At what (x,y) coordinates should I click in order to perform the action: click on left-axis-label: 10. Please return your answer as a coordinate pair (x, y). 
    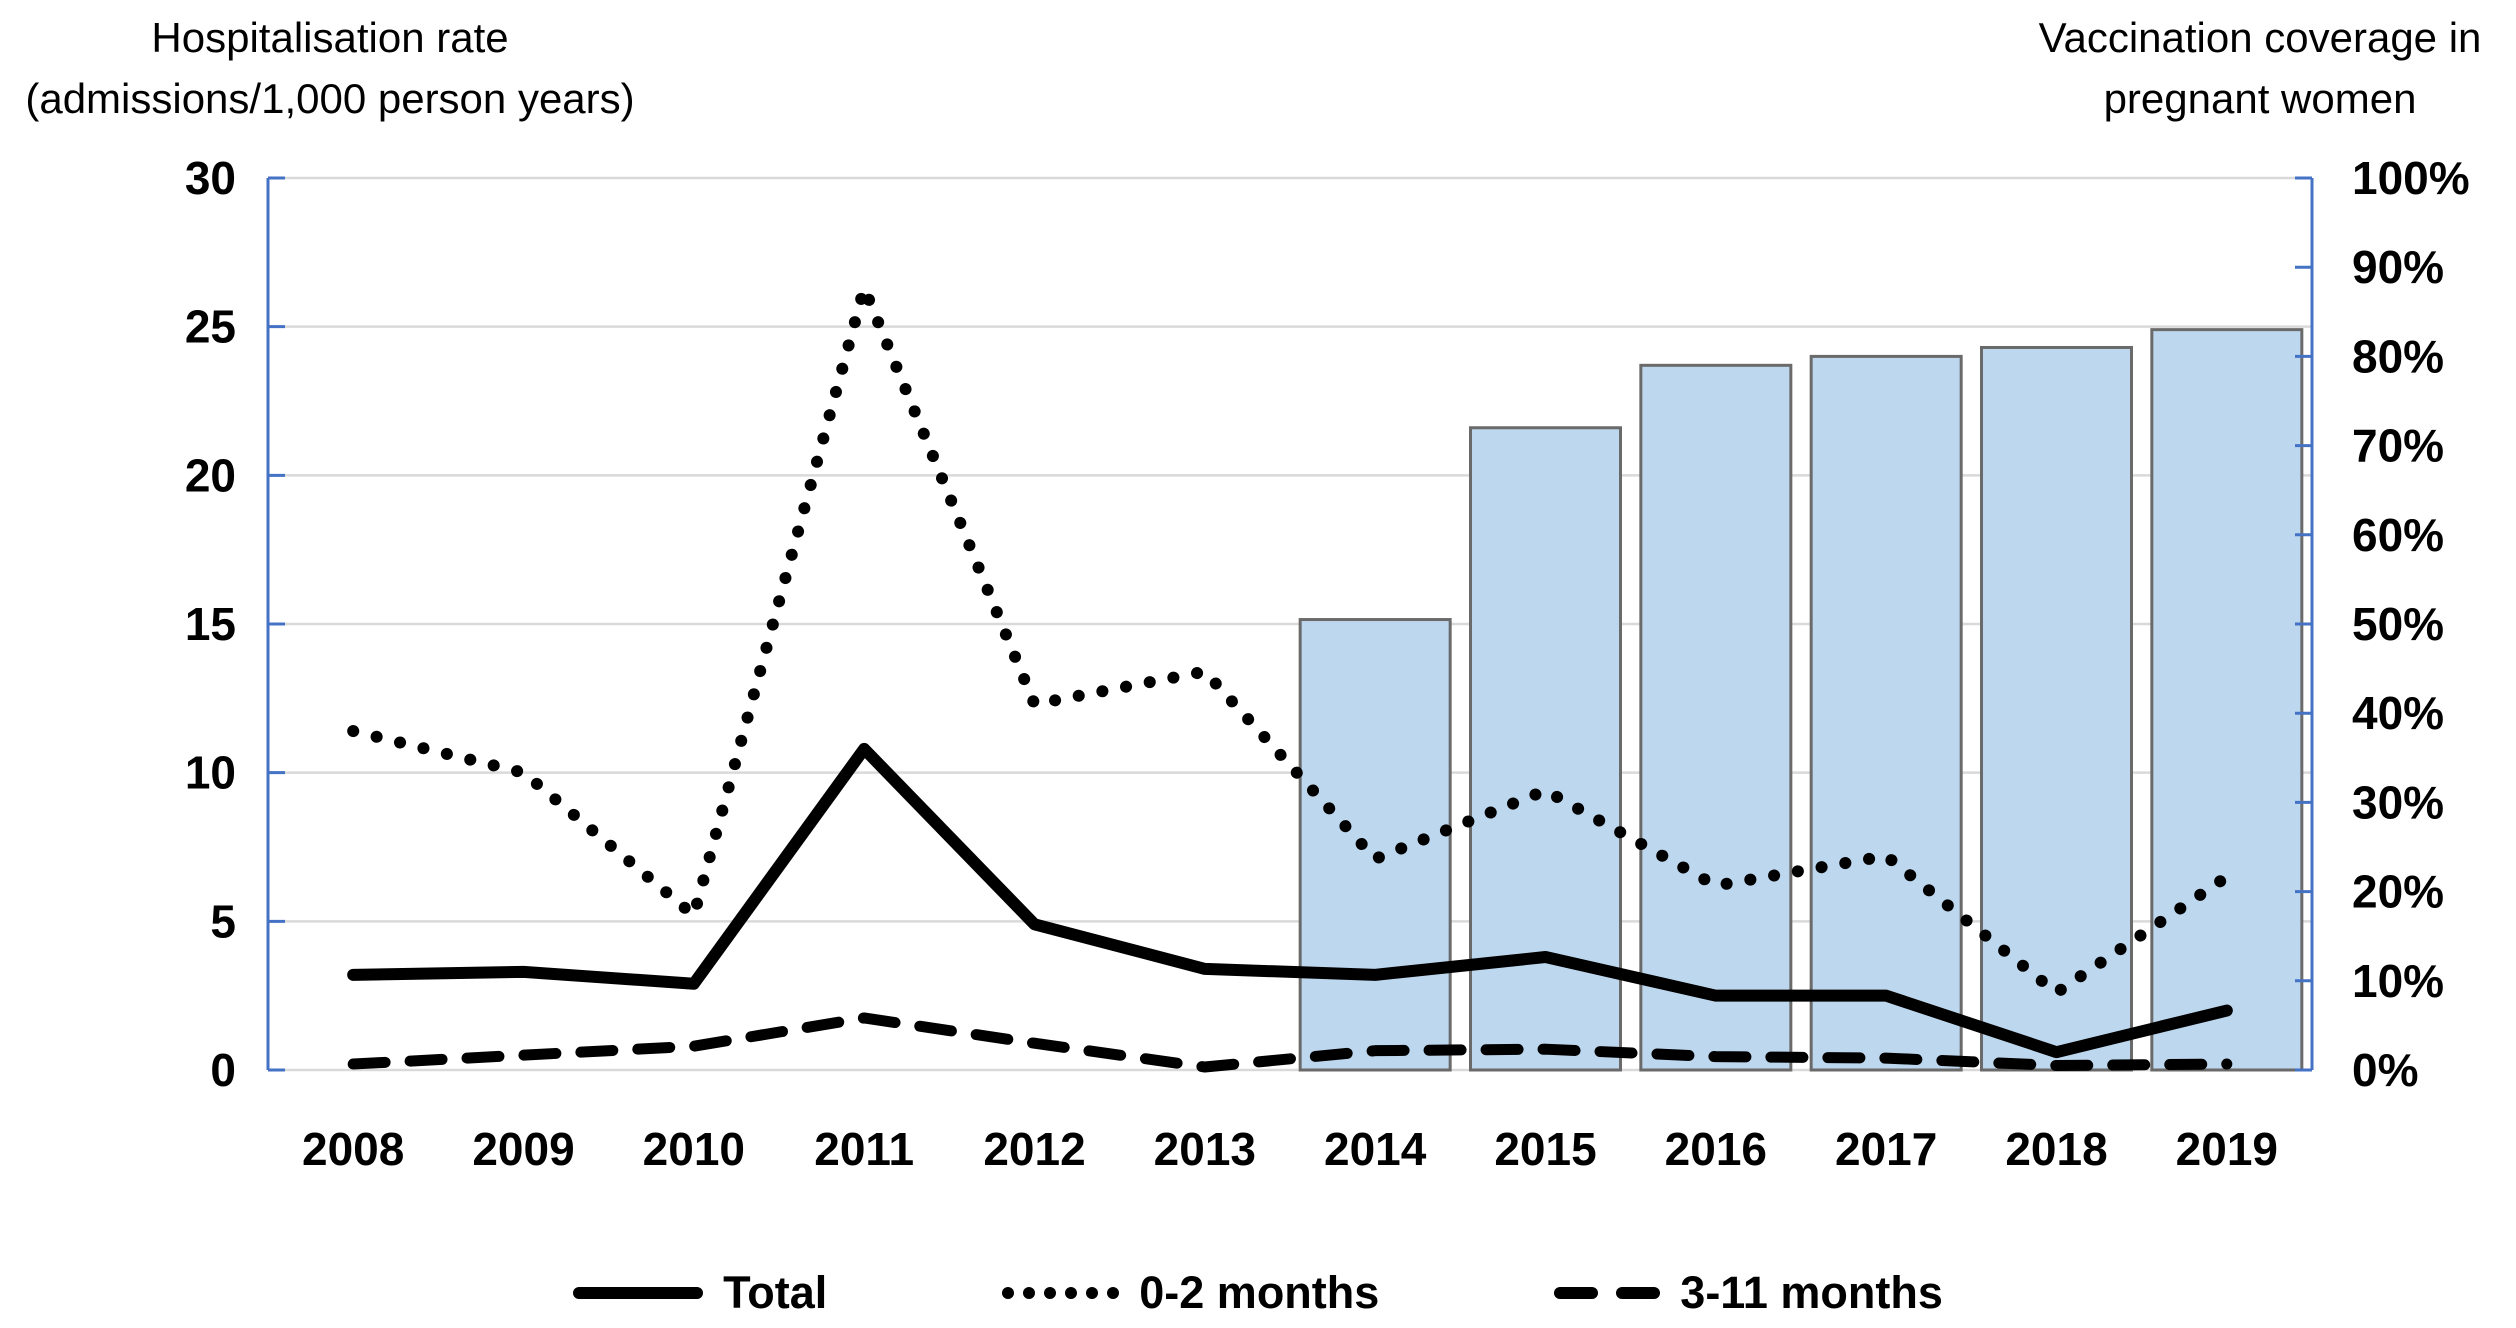
    Looking at the image, I should click on (210, 773).